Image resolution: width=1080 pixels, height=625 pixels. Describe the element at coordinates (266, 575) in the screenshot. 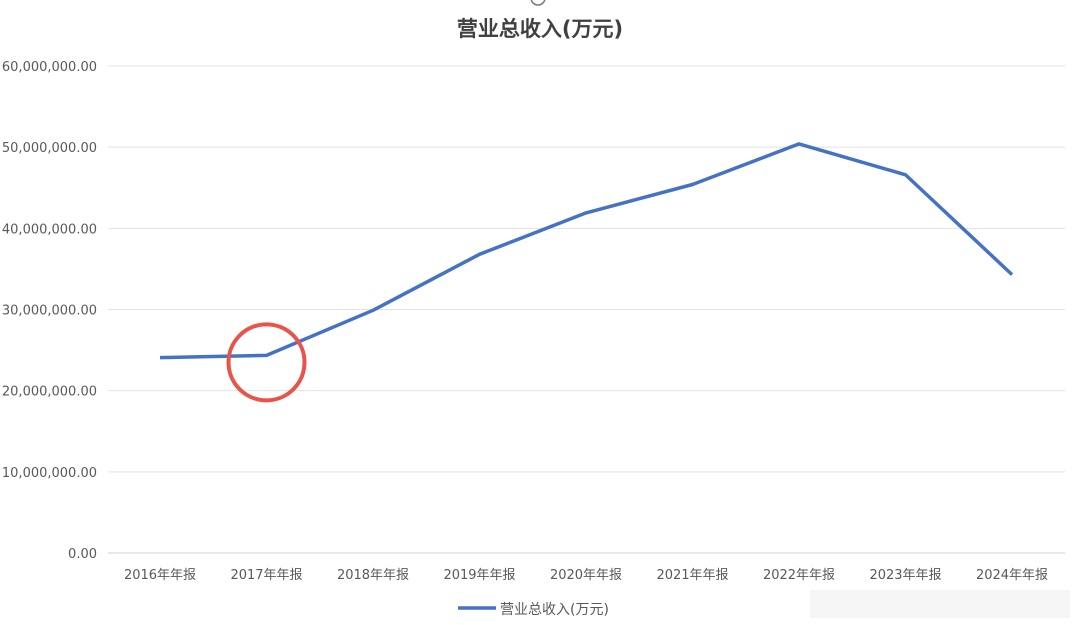

I see `x-tick-label: 2017年年报` at that location.